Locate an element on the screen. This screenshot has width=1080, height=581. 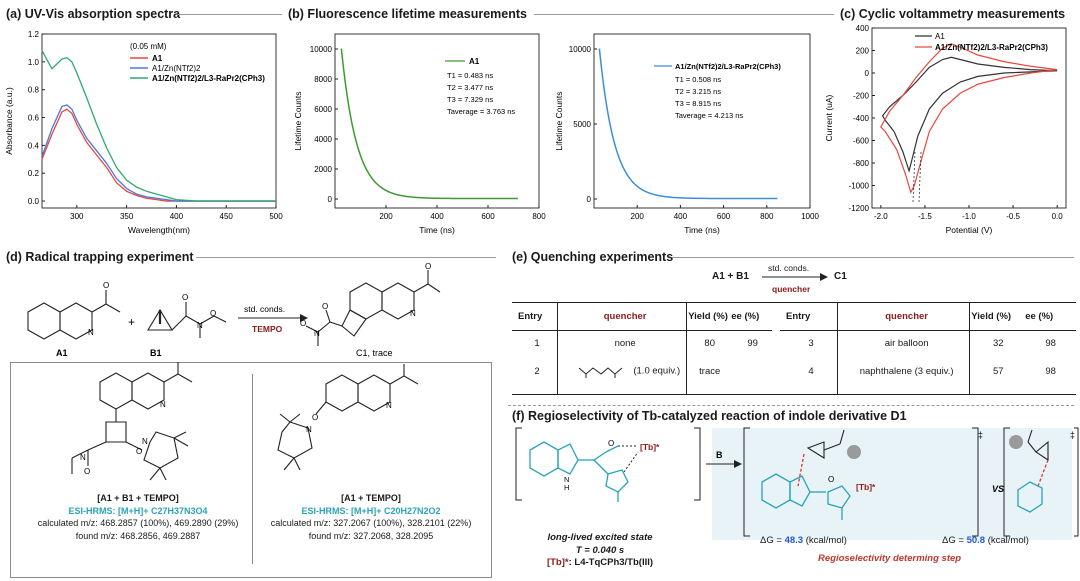
tbdef-text: : L4-TqCPh3/Tb(III) is located at coordinates (611, 562).